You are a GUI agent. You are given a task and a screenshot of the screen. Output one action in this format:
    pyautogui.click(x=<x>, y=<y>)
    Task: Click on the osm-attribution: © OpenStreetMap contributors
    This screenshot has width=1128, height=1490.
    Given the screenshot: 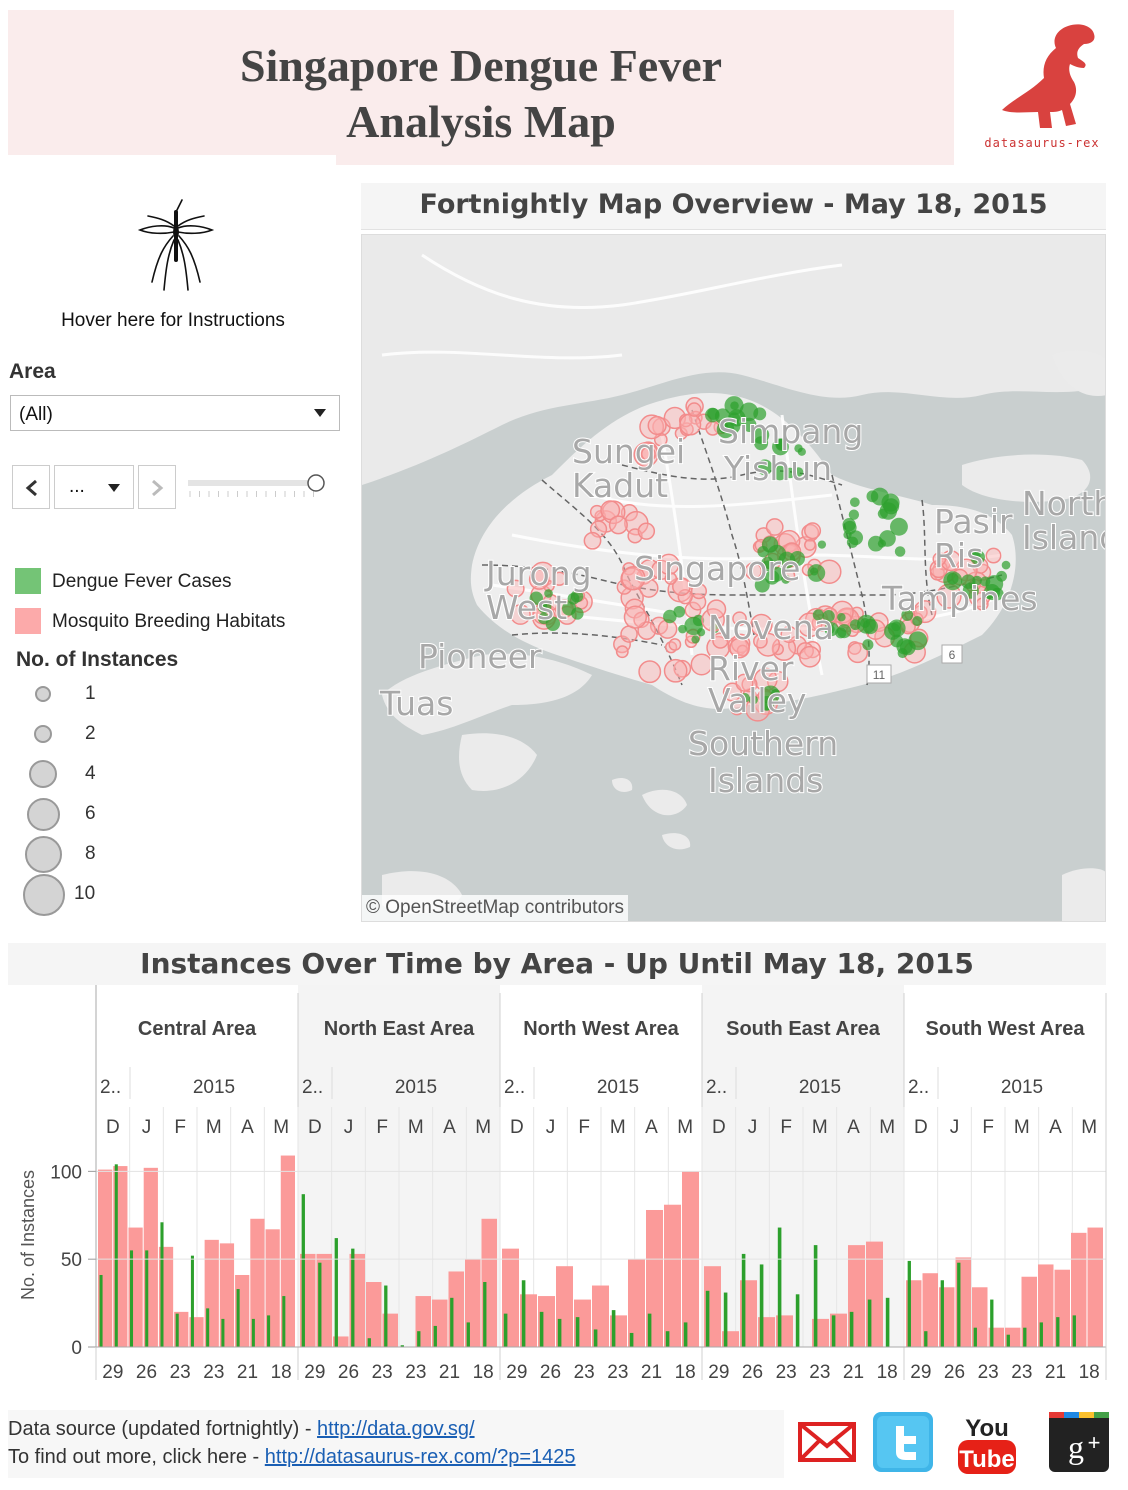 What is the action you would take?
    pyautogui.click(x=495, y=908)
    